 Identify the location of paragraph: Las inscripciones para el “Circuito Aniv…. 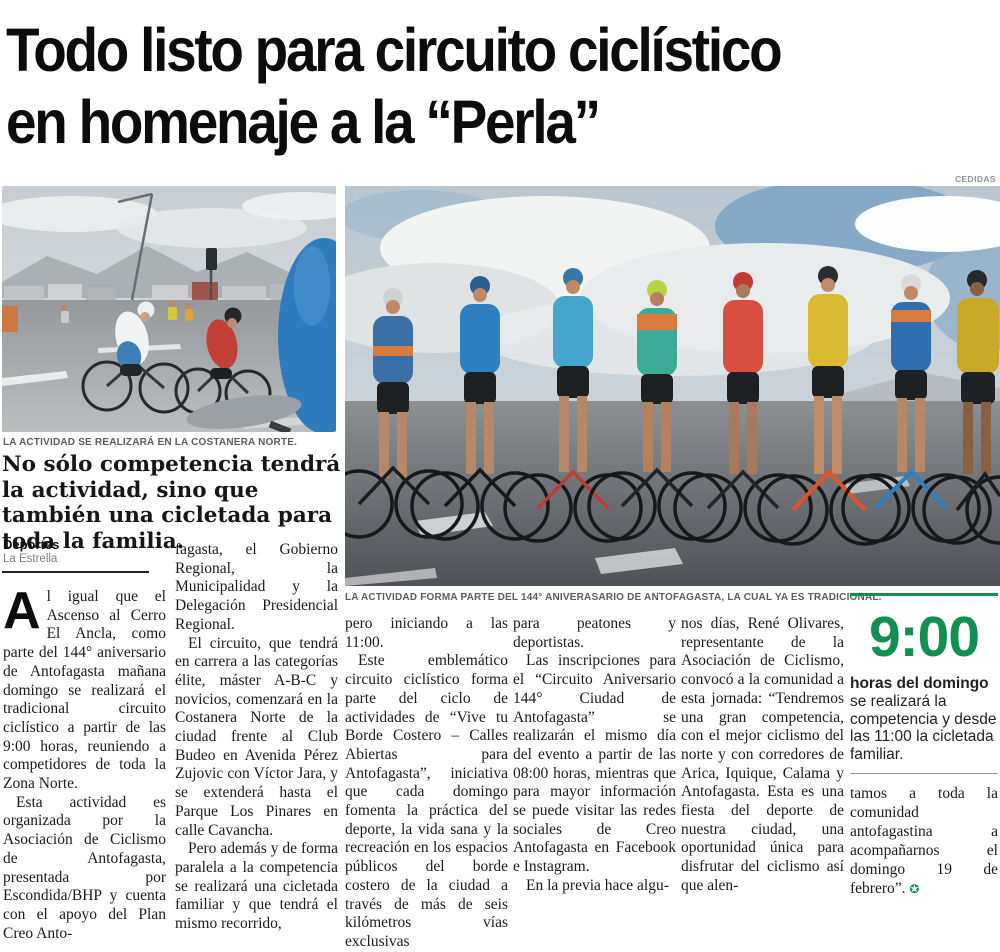
(594, 764).